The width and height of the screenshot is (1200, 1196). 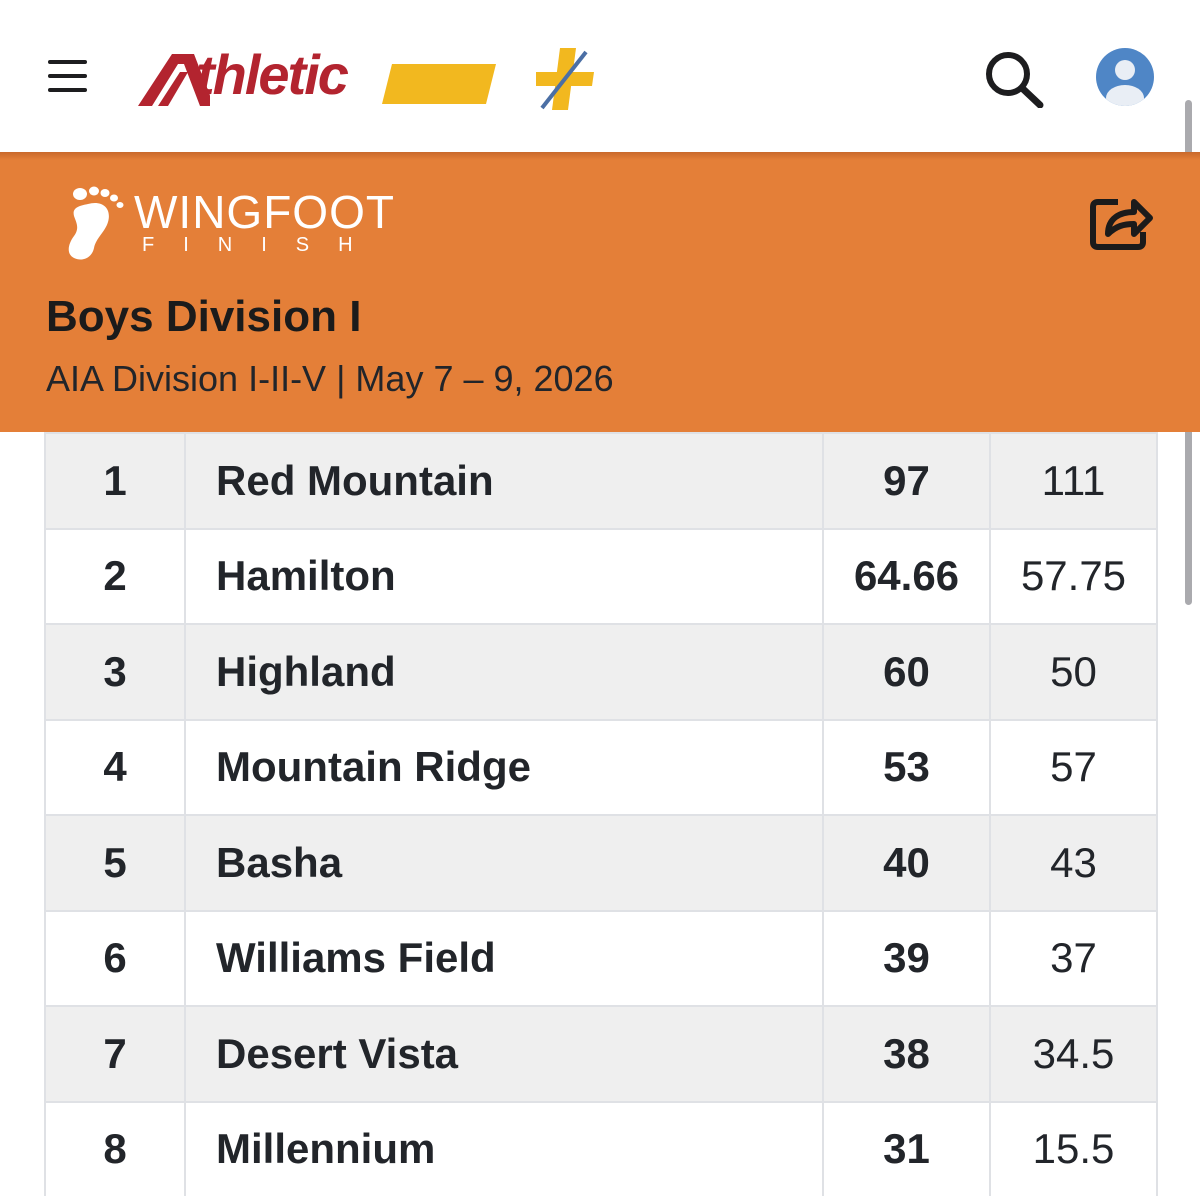 What do you see at coordinates (115, 481) in the screenshot?
I see `rank-cell: 1` at bounding box center [115, 481].